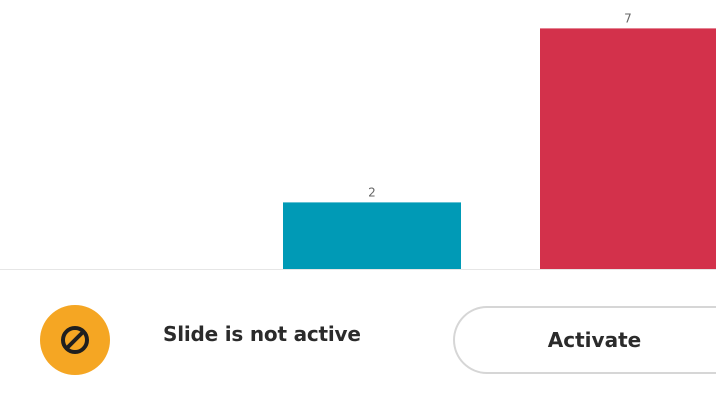  What do you see at coordinates (262, 334) in the screenshot?
I see `slide-inactive-message: Slide is not active` at bounding box center [262, 334].